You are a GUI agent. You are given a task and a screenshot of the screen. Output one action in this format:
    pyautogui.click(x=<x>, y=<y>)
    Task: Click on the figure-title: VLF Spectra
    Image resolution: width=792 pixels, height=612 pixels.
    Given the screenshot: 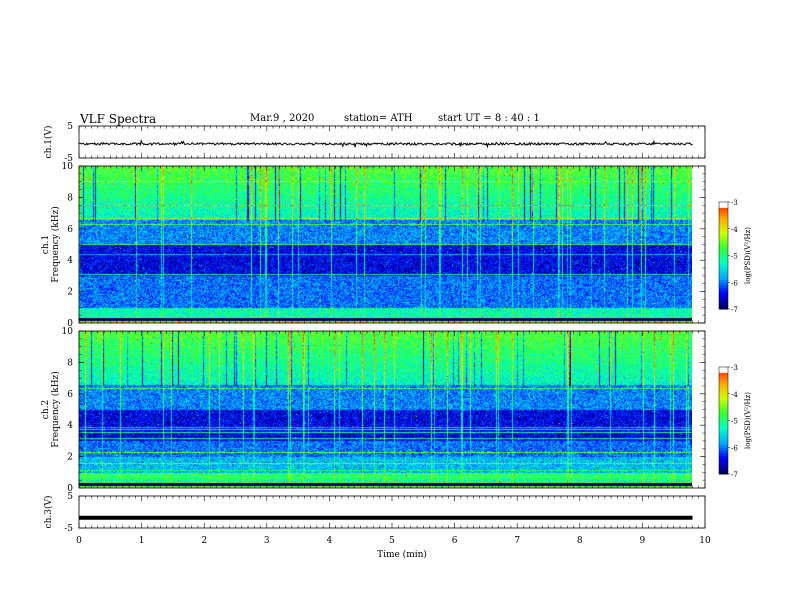 What is the action you would take?
    pyautogui.click(x=118, y=119)
    